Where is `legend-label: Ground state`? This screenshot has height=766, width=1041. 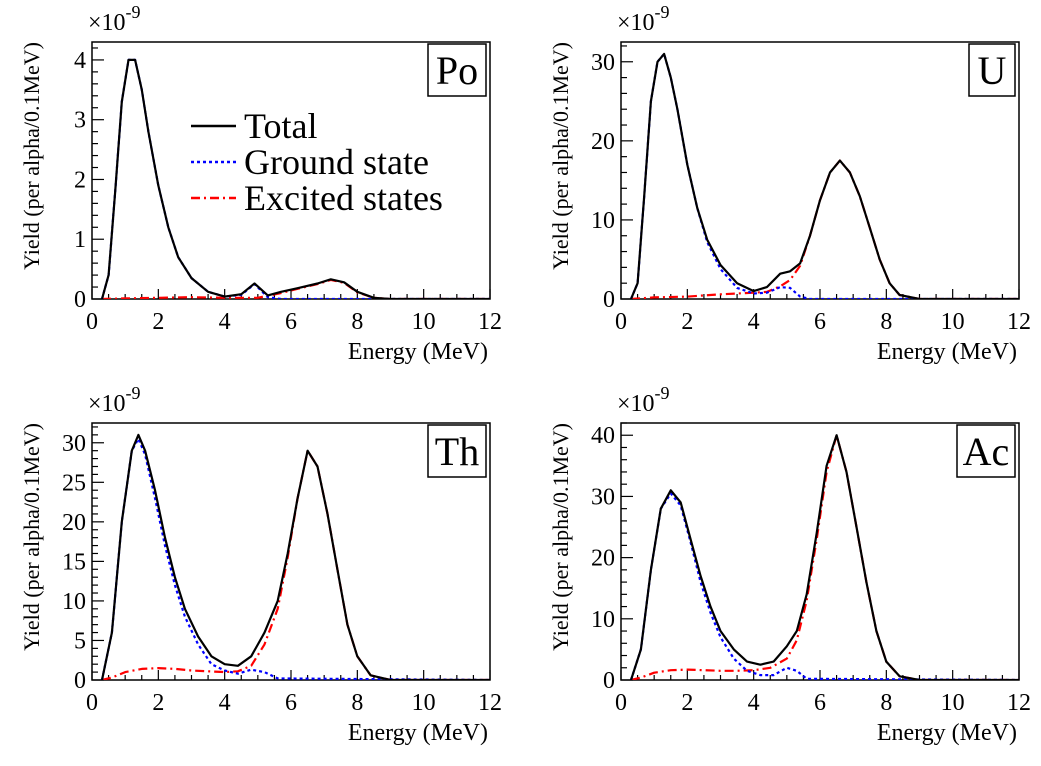 legend-label: Ground state is located at coordinates (336, 162).